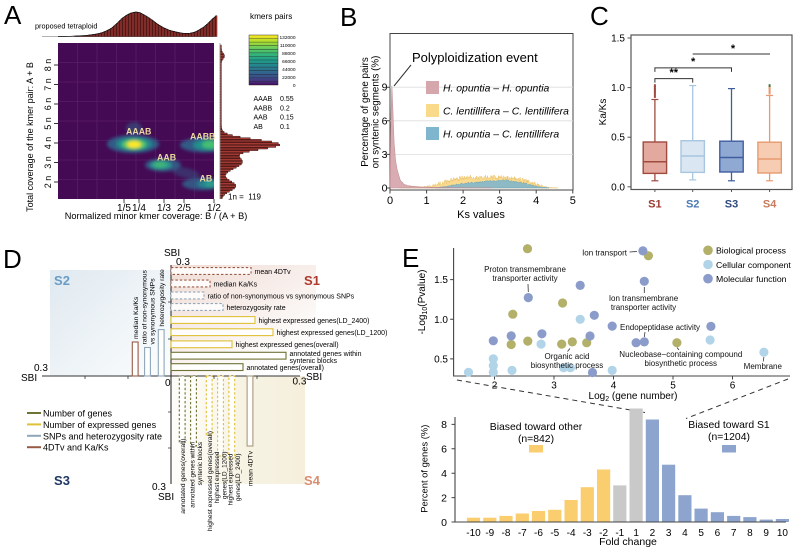 This screenshot has height=552, width=800. I want to click on svg-text: 1.5, so click(441, 280).